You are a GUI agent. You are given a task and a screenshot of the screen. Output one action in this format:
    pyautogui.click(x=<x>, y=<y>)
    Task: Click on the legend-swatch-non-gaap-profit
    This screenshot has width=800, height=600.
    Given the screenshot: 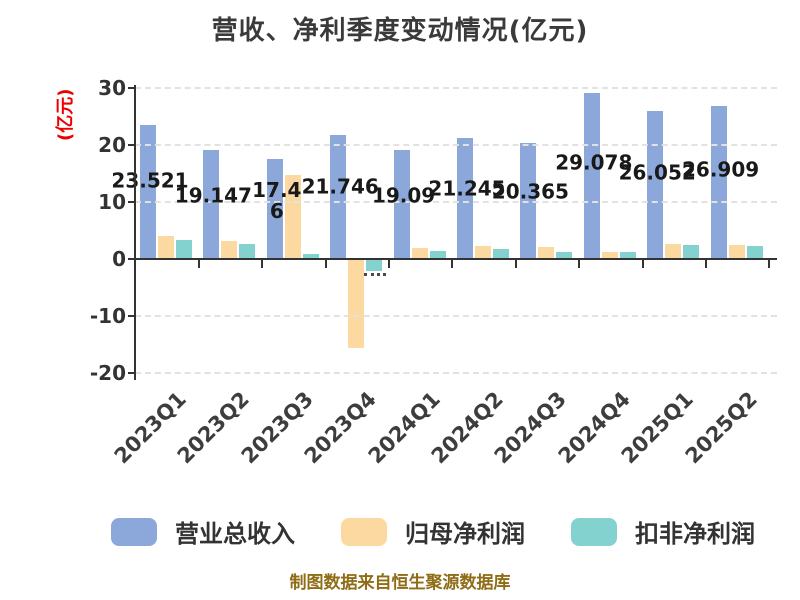 What is the action you would take?
    pyautogui.click(x=594, y=531)
    